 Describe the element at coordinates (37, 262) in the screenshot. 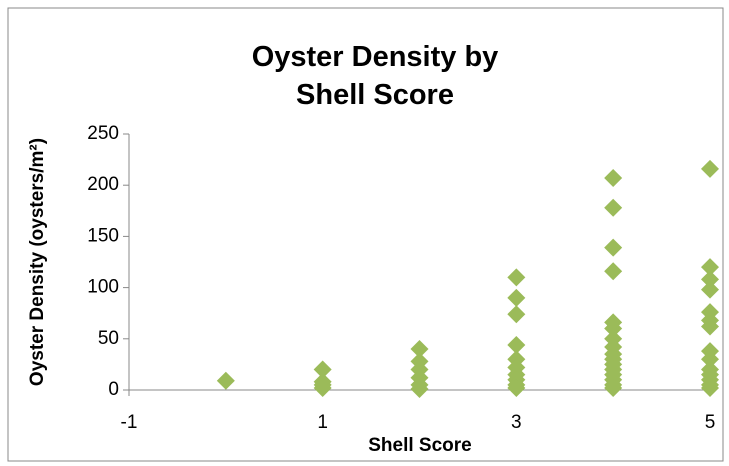

I see `y-axis-label: Oyster Density (oysters/m²)` at that location.